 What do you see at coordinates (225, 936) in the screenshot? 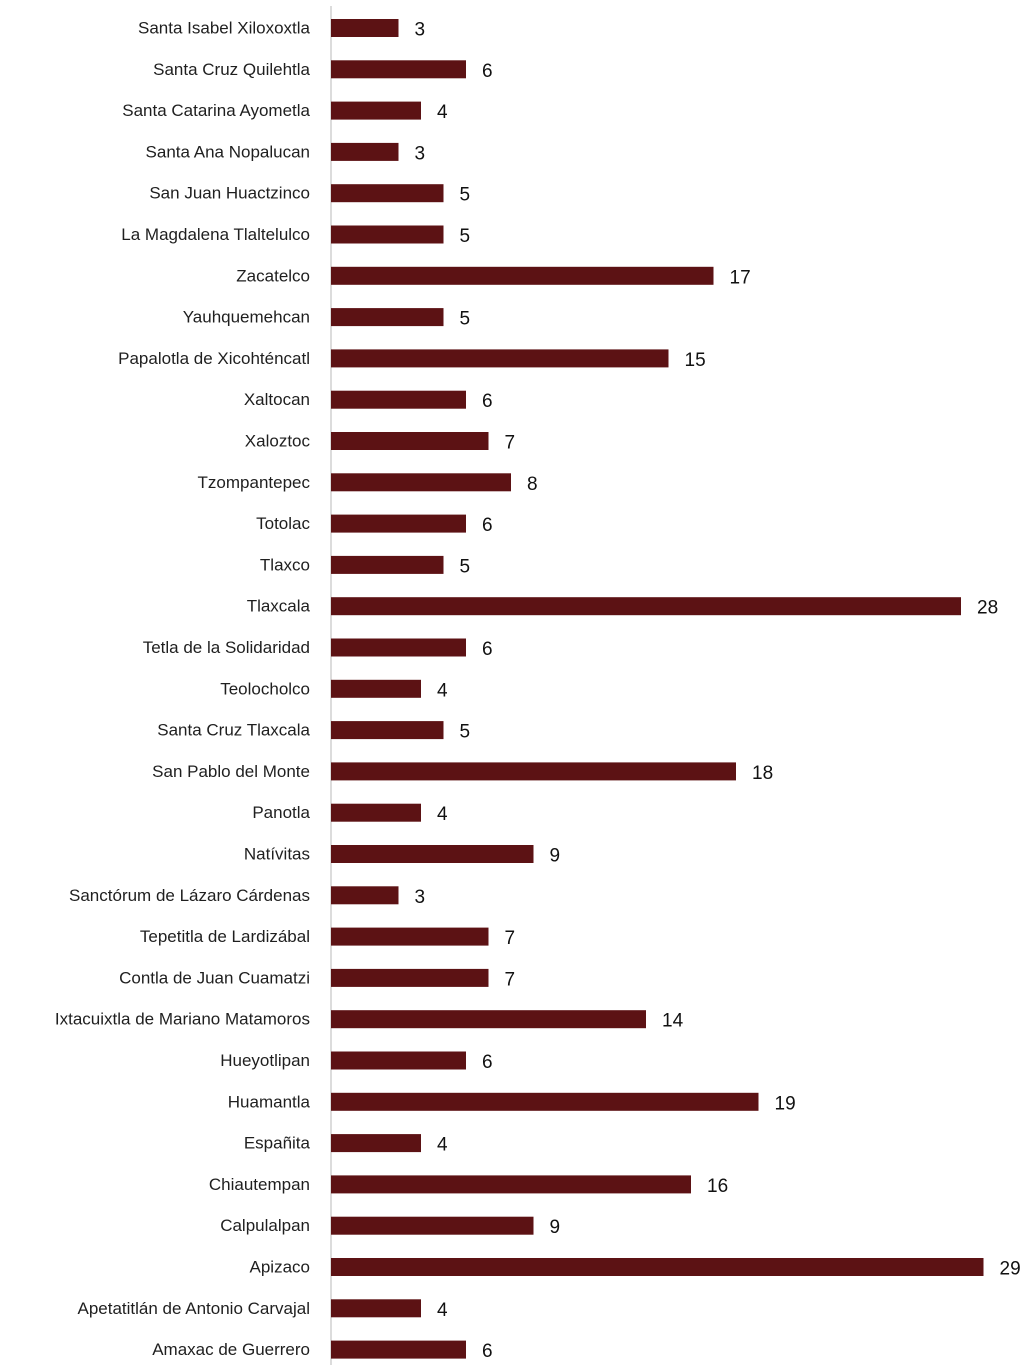
I see `category-label: Tepetitla de Lardizábal` at bounding box center [225, 936].